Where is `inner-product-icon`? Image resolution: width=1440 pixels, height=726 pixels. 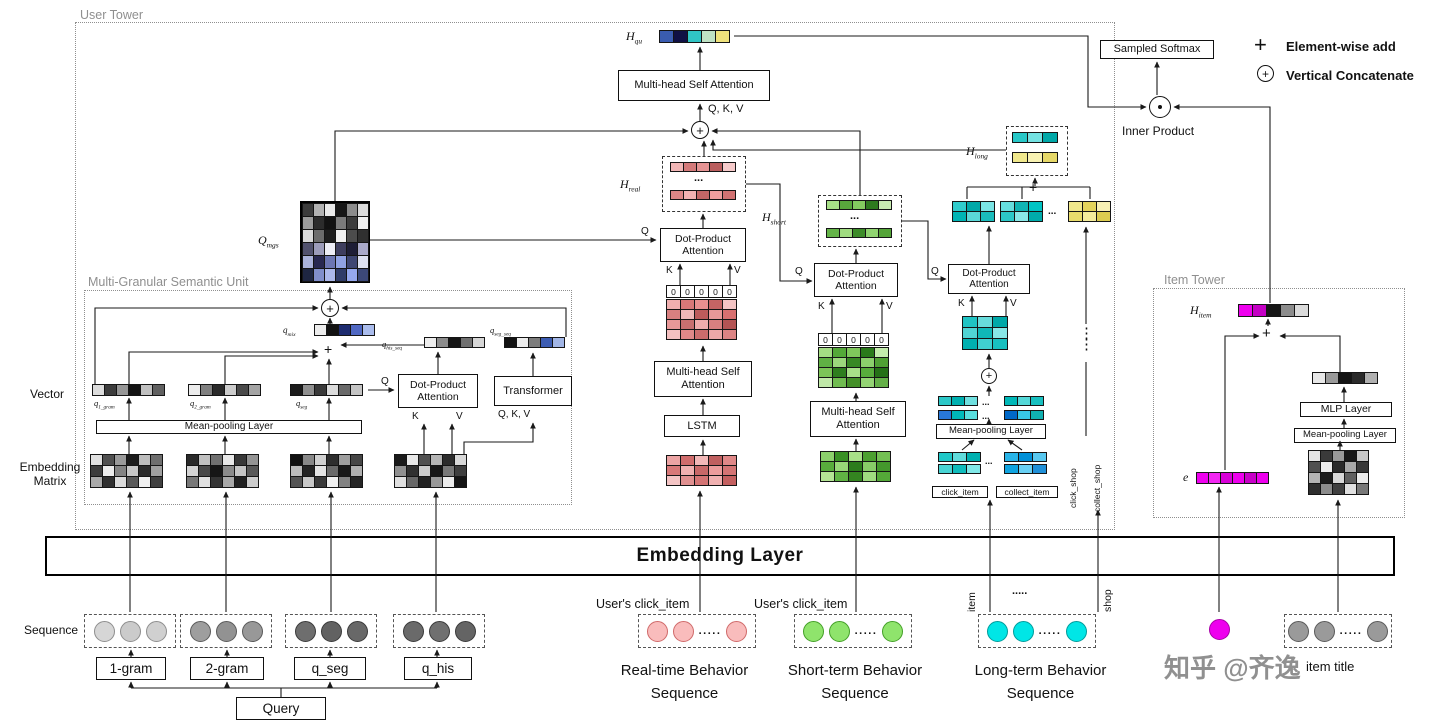
inner-product-icon is located at coordinates (1160, 107).